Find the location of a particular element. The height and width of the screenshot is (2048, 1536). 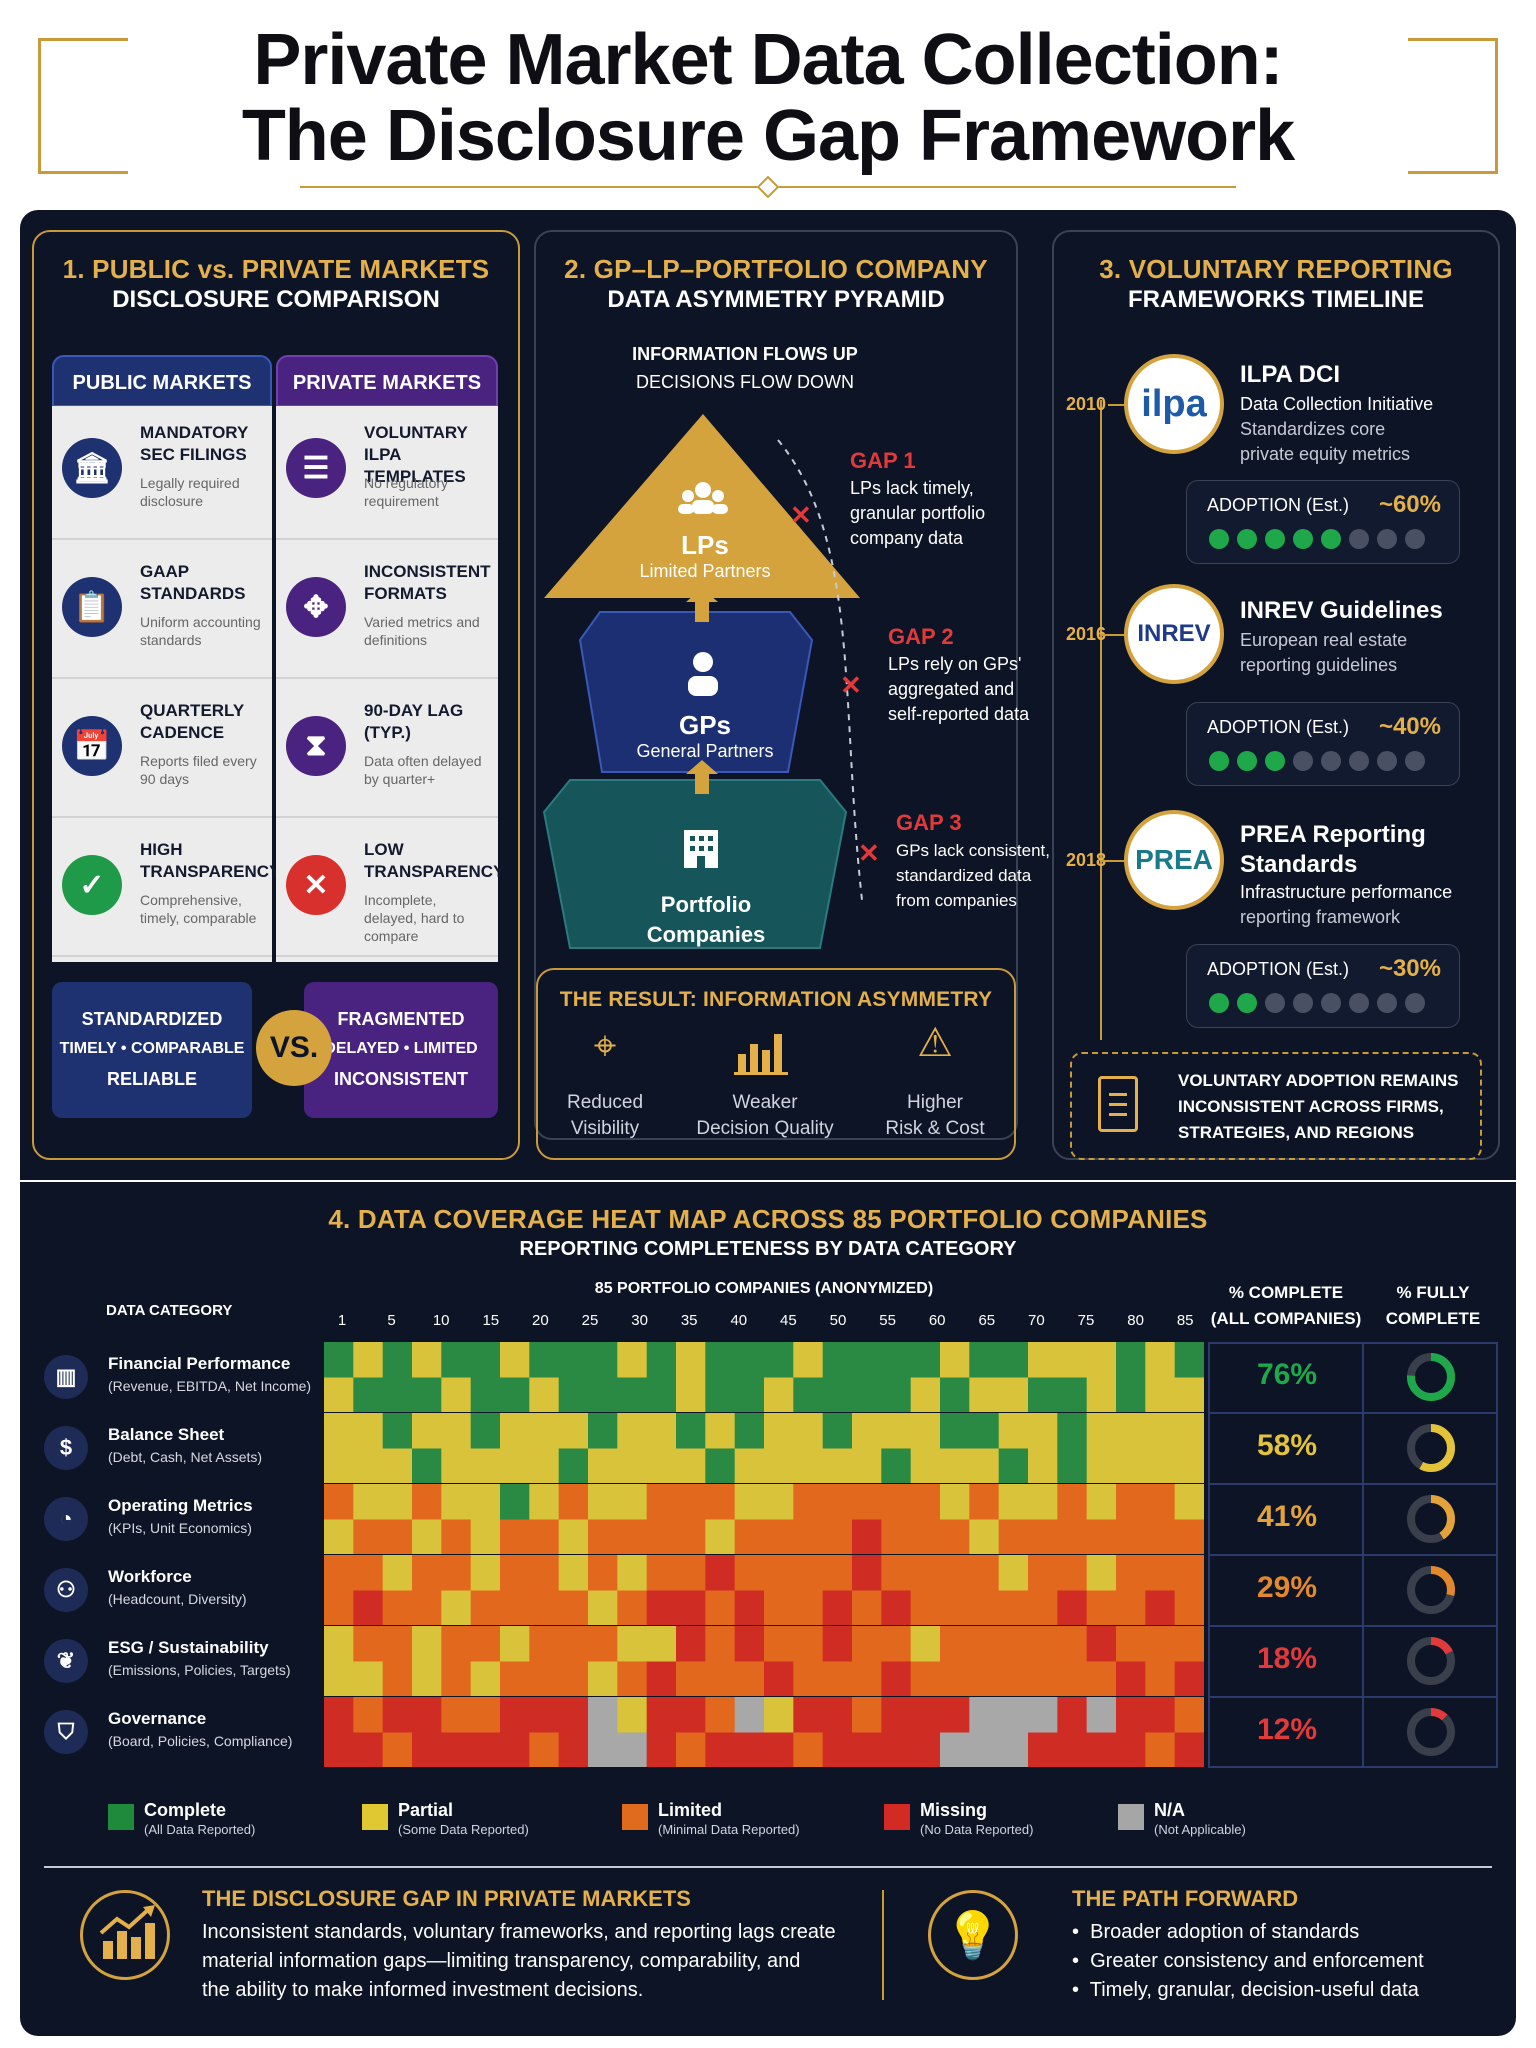

result-2-line-2: Decision Quality is located at coordinates (765, 1128).